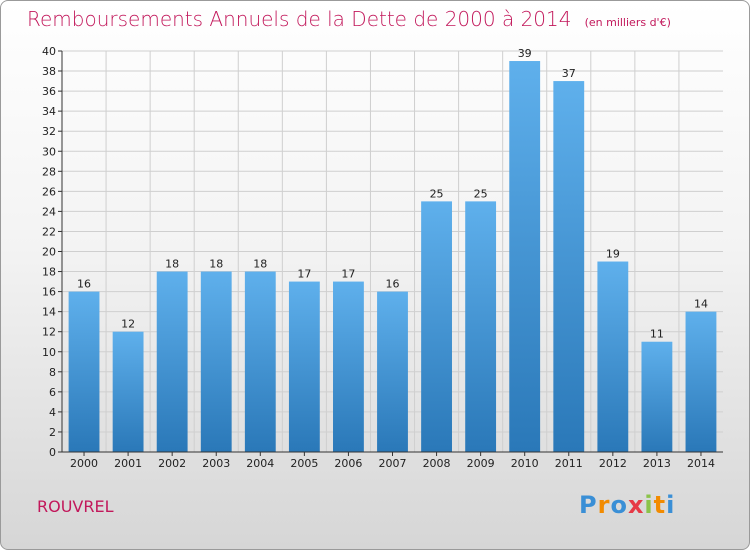 Image resolution: width=750 pixels, height=550 pixels. What do you see at coordinates (52, 392) in the screenshot?
I see `y-tick-label: 6` at bounding box center [52, 392].